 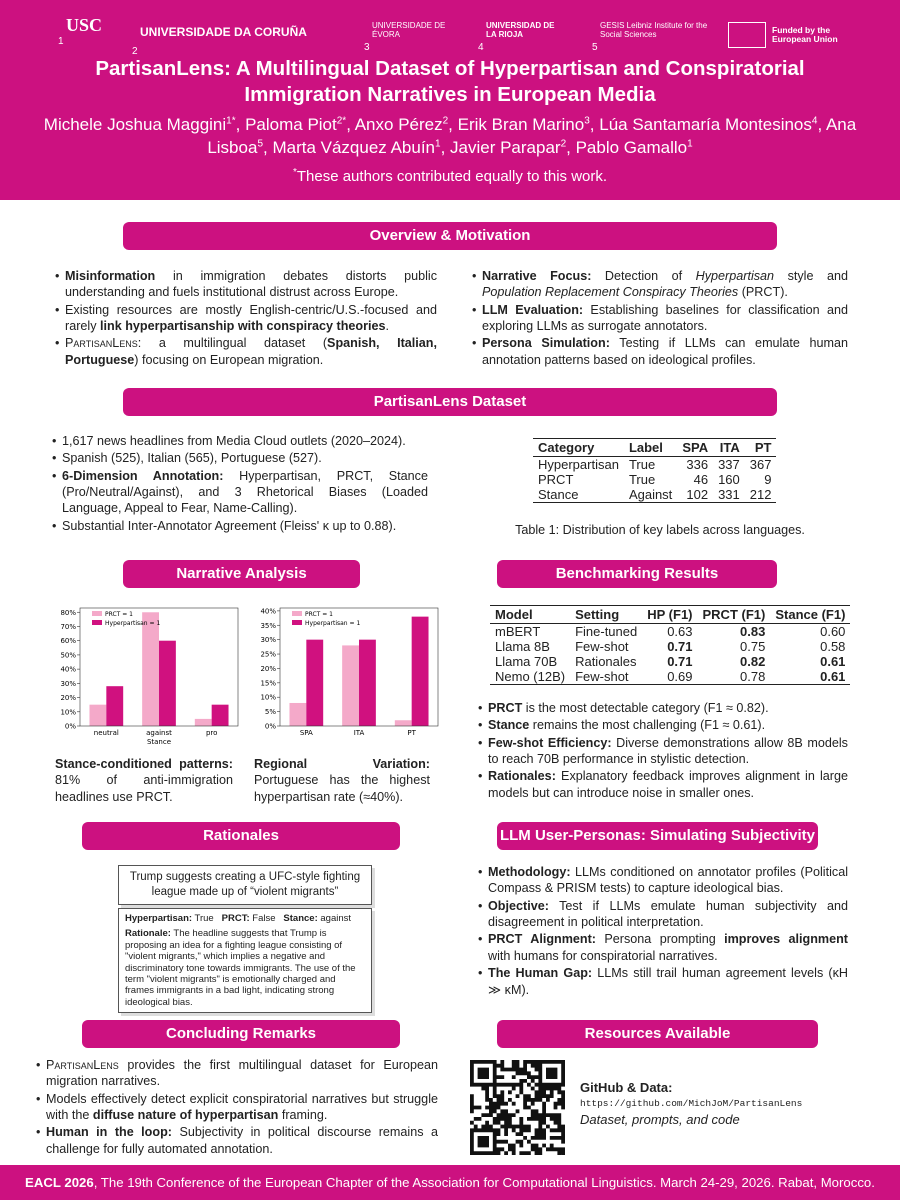 What do you see at coordinates (411, 733) in the screenshot?
I see `x-tick-label: PT` at bounding box center [411, 733].